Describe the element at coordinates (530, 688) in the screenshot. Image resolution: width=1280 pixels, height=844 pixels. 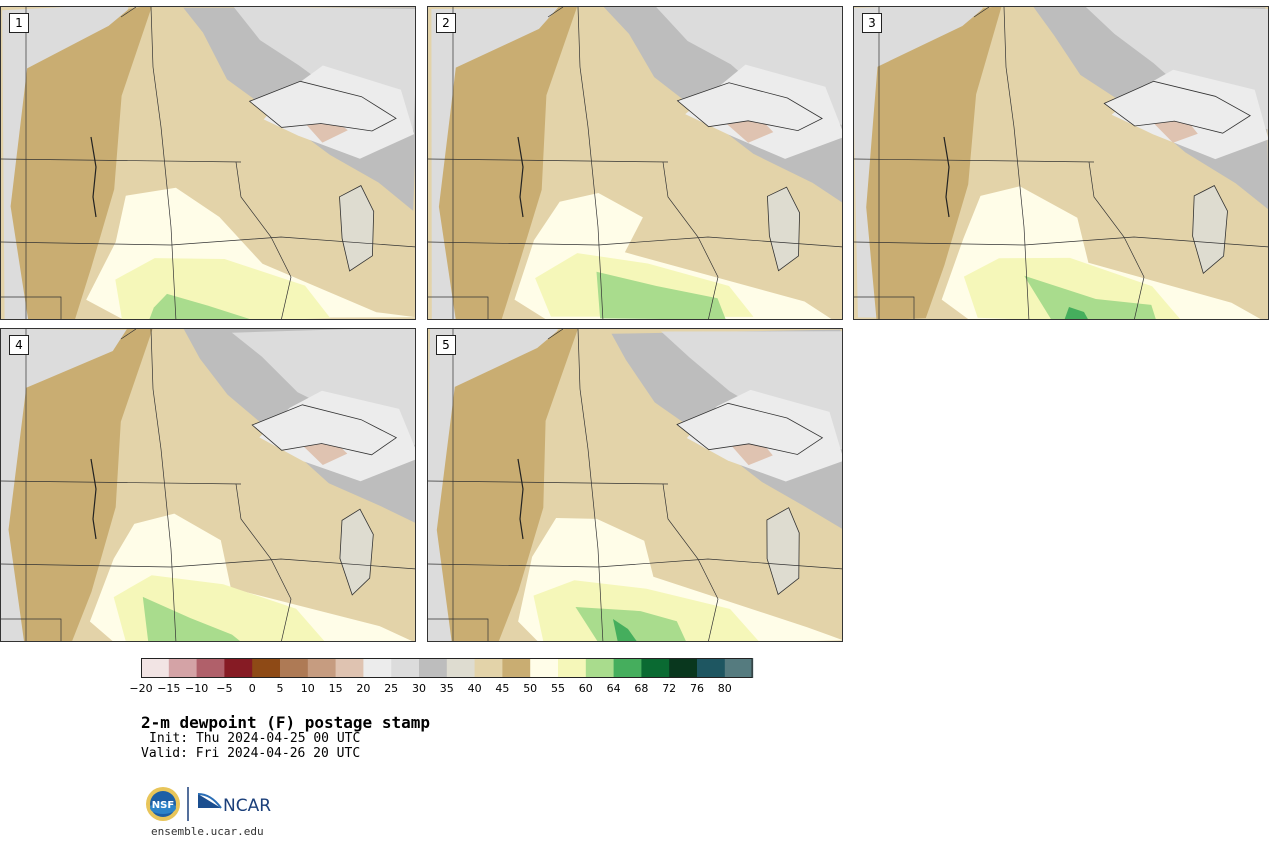
I see `colorbar-tick-label: 50` at that location.